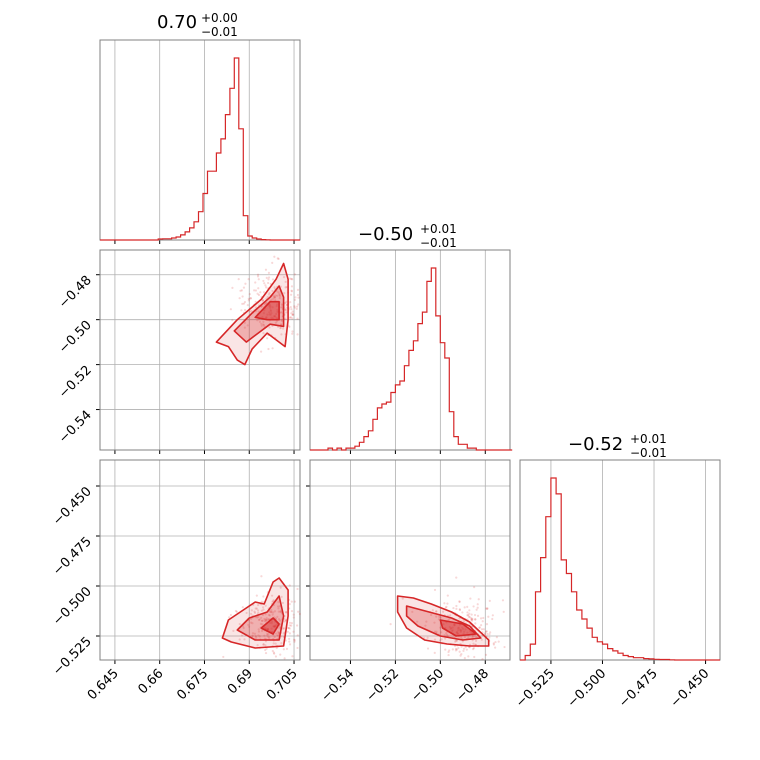 The width and height of the screenshot is (760, 760). What do you see at coordinates (240, 681) in the screenshot?
I see `pair-2-0-xtick-label: 0.69` at bounding box center [240, 681].